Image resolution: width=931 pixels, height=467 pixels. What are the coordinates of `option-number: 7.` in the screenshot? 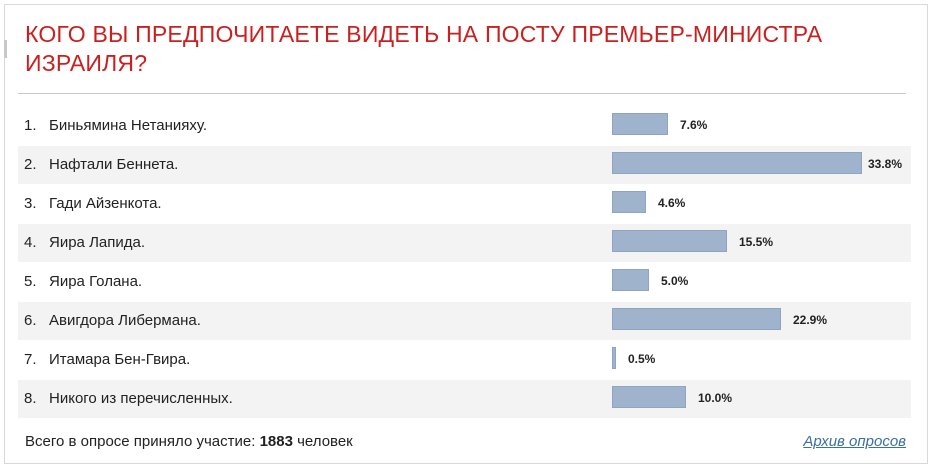 It's located at (30, 359).